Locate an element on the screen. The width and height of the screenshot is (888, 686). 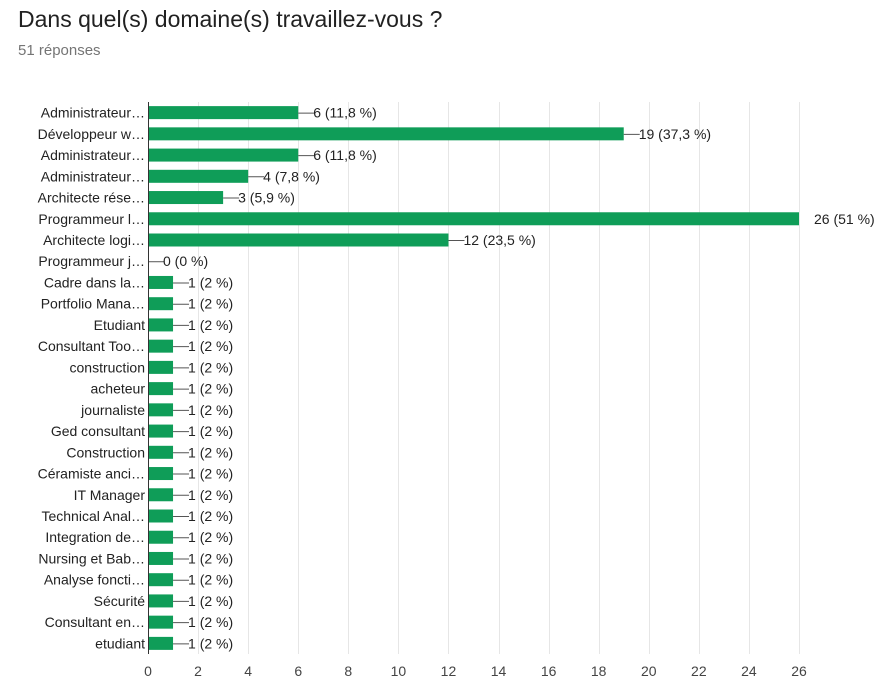
x-tick-label: 22 is located at coordinates (699, 671).